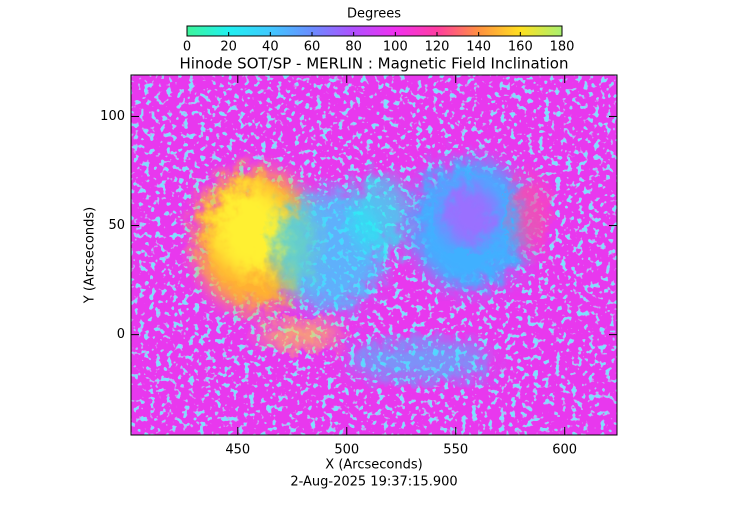 This screenshot has height=512, width=749. I want to click on colorbar-tick-label: 60, so click(312, 47).